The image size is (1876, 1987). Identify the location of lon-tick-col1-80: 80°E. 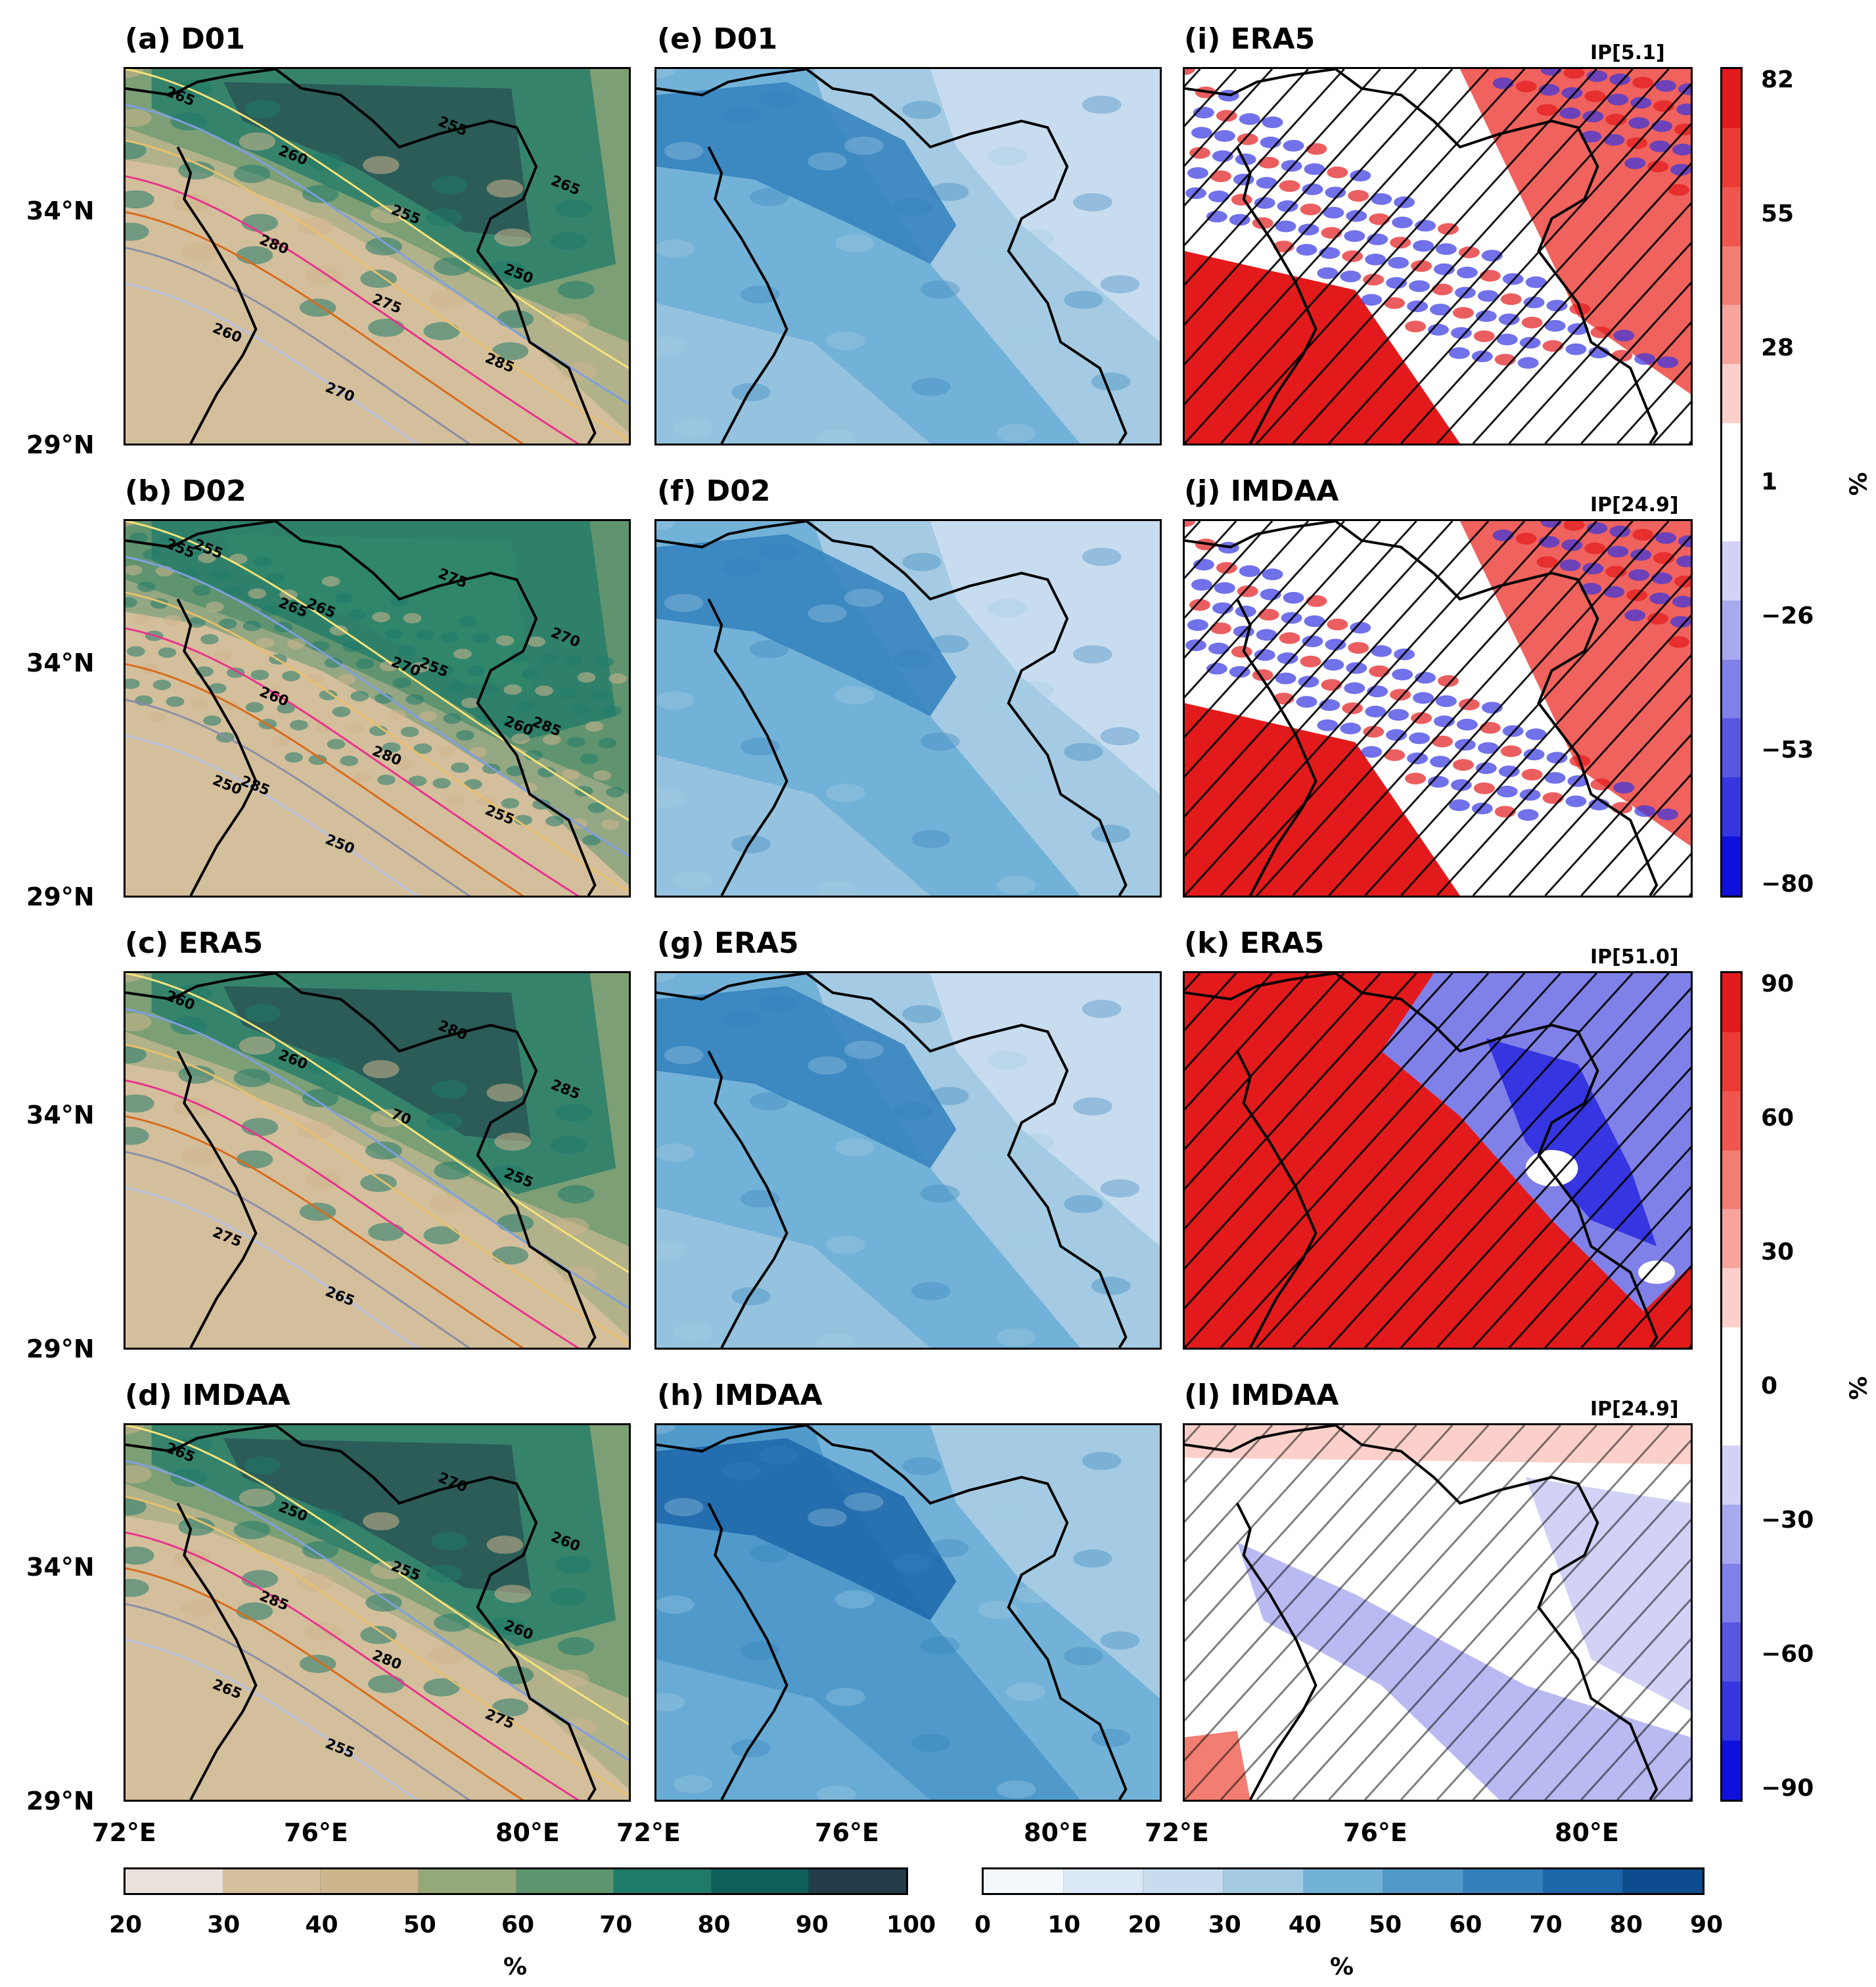
(527, 1832).